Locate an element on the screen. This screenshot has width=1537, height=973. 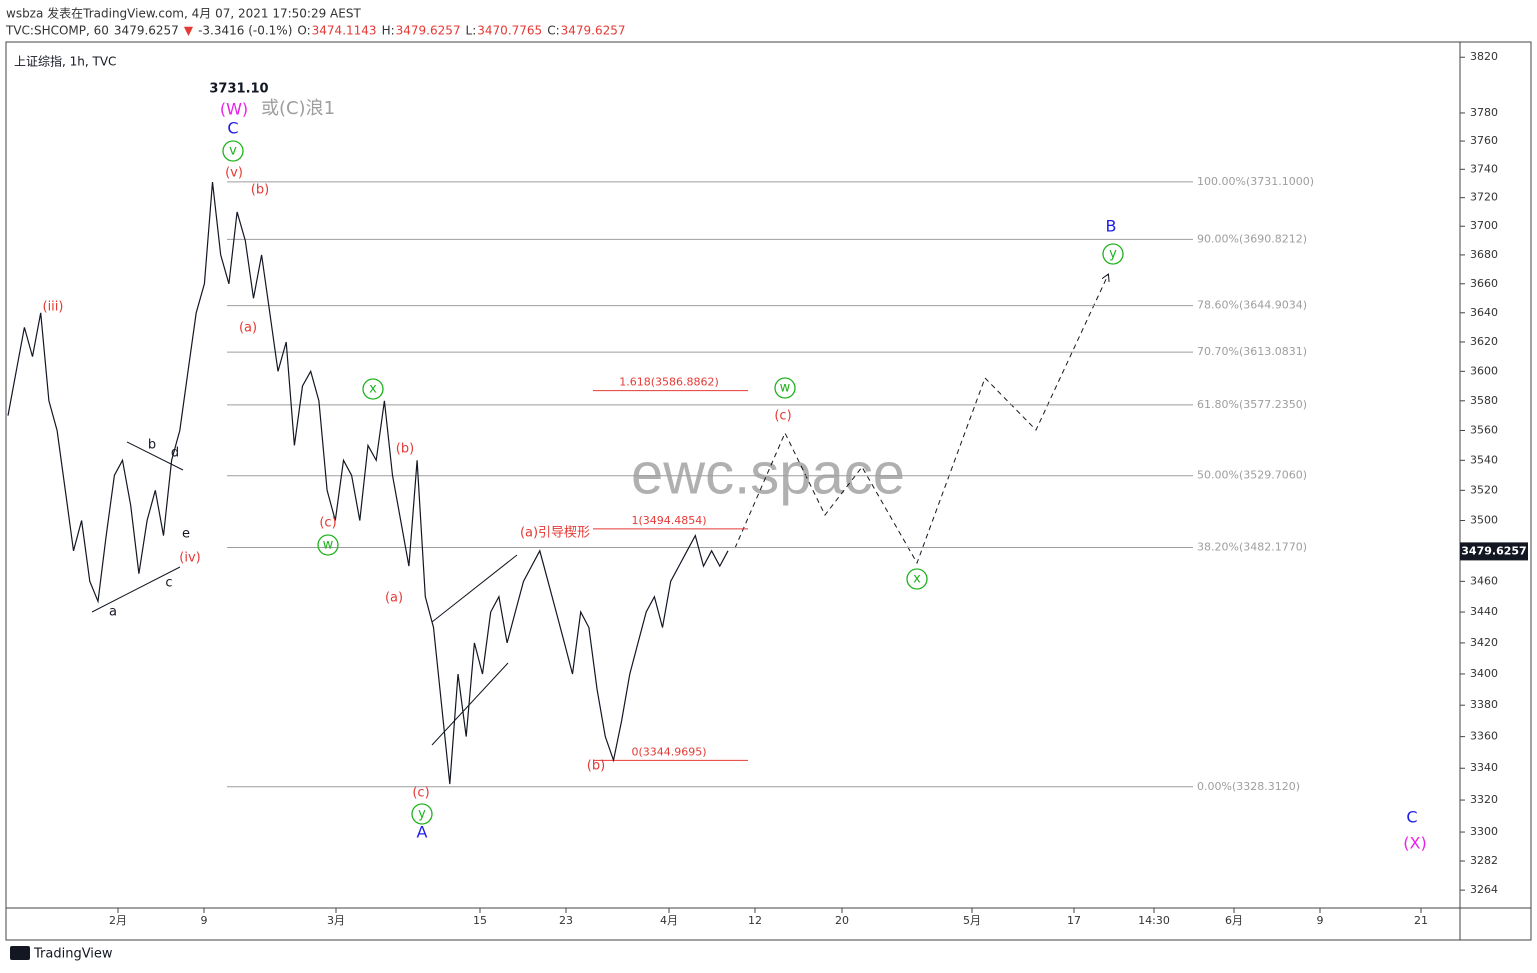
quote-part: C: is located at coordinates (553, 31).